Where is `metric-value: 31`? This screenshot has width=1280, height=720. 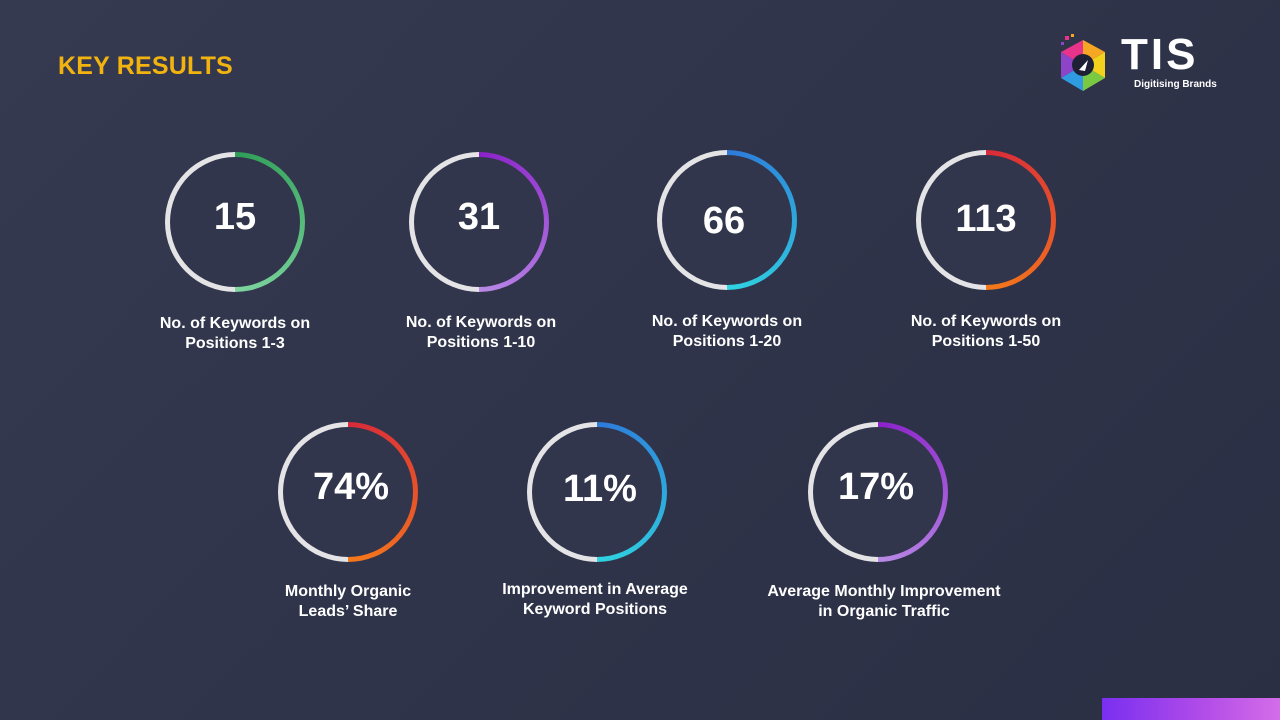 metric-value: 31 is located at coordinates (479, 217).